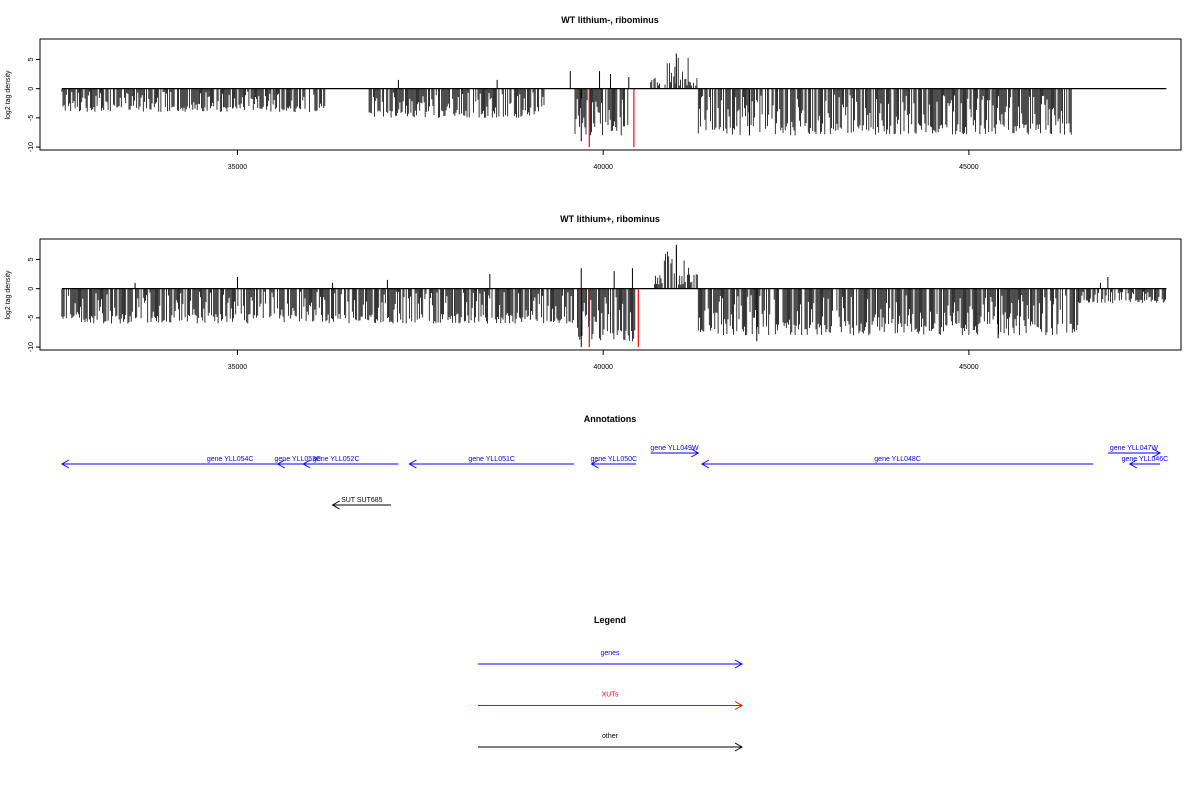 The image size is (1200, 800). What do you see at coordinates (610, 736) in the screenshot?
I see `legend-label: other` at bounding box center [610, 736].